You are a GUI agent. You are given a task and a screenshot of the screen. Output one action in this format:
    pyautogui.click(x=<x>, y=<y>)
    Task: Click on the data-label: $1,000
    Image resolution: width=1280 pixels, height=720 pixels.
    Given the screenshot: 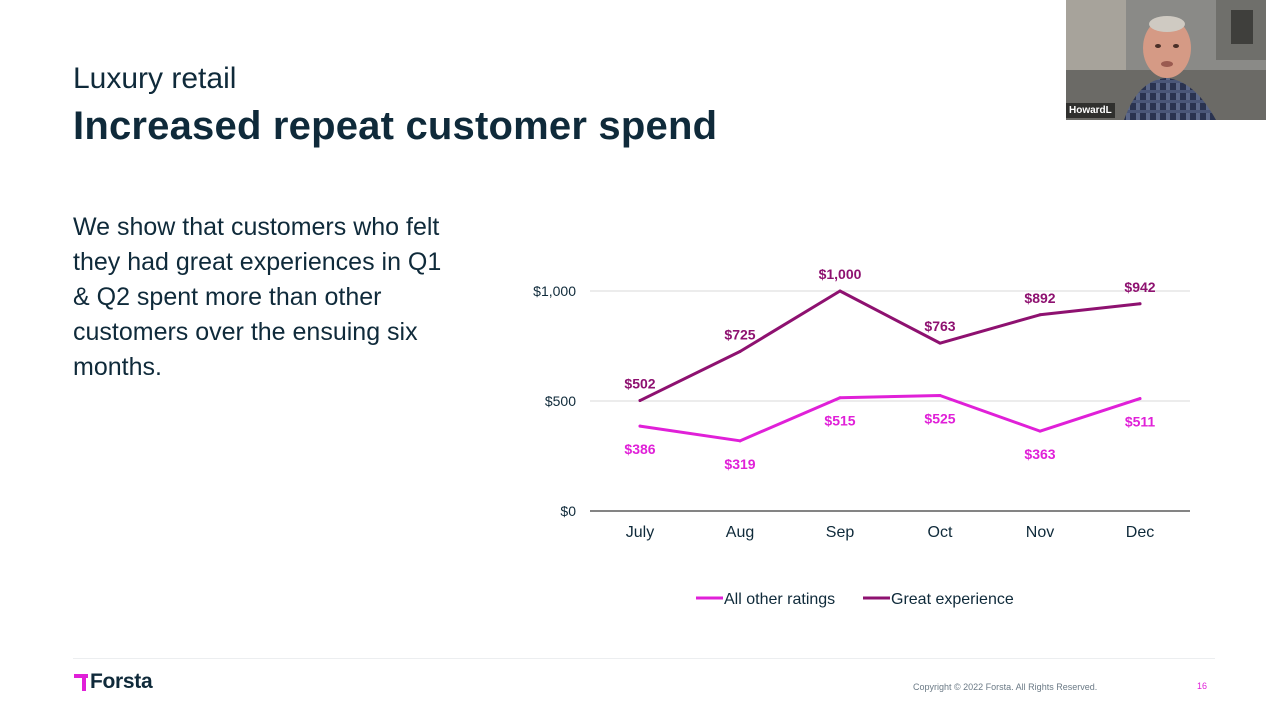 What is the action you would take?
    pyautogui.click(x=840, y=274)
    